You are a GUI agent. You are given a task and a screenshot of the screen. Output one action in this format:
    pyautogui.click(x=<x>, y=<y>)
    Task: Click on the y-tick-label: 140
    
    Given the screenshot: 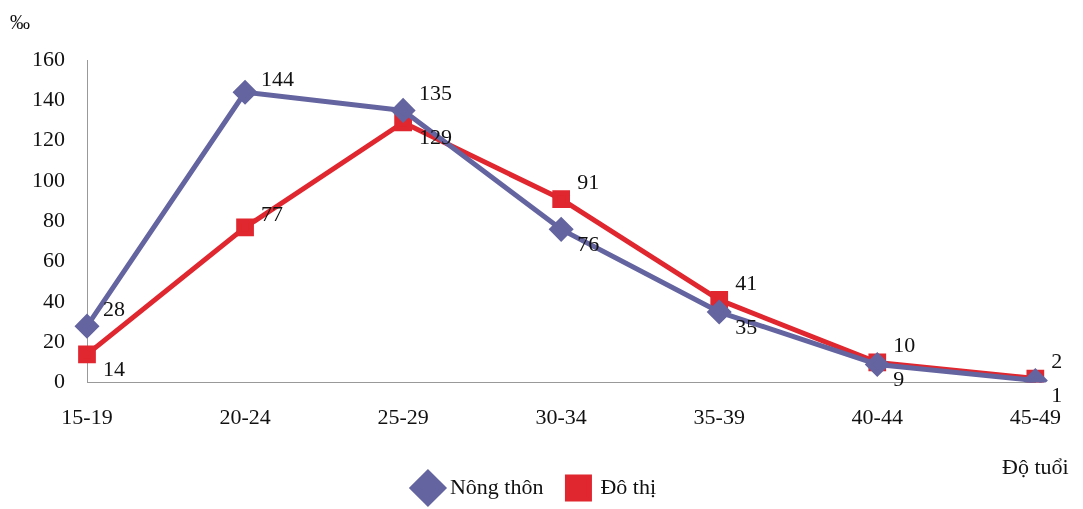 What is the action you would take?
    pyautogui.click(x=48, y=99)
    